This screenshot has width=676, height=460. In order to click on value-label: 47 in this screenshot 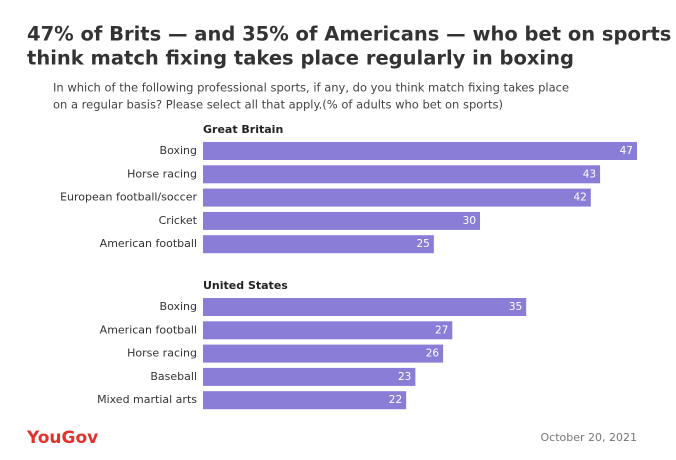, I will do `click(626, 151)`.